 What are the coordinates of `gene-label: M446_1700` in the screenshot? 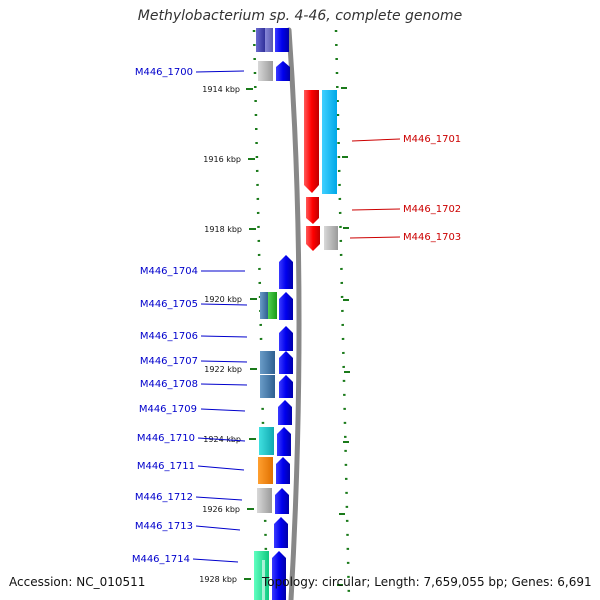 It's located at (164, 72).